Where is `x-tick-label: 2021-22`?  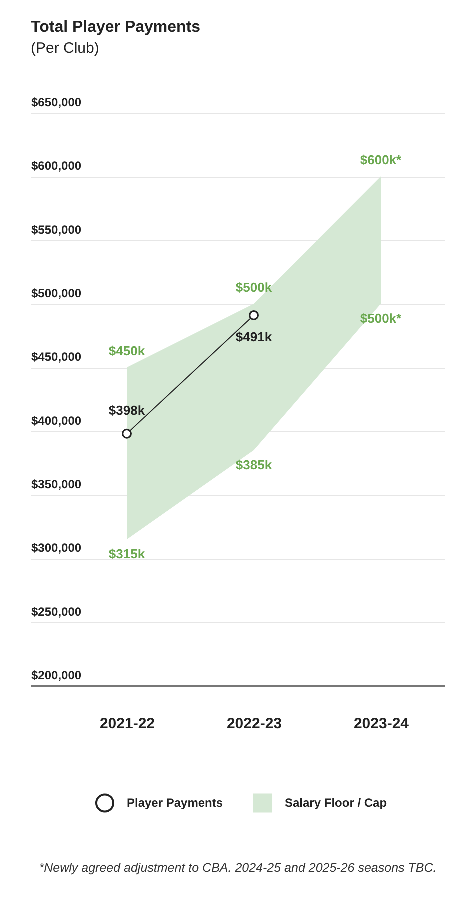
x-tick-label: 2021-22 is located at coordinates (128, 724).